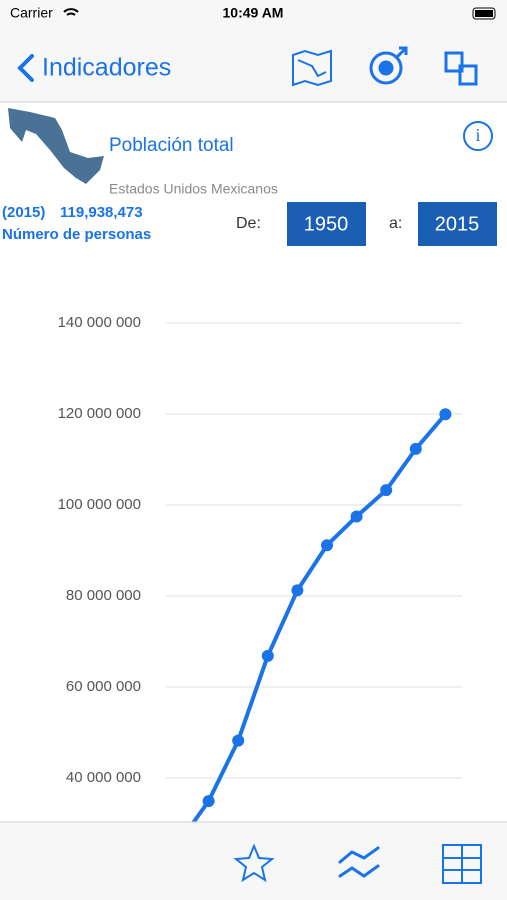 This screenshot has height=900, width=507. I want to click on compare-button, so click(461, 68).